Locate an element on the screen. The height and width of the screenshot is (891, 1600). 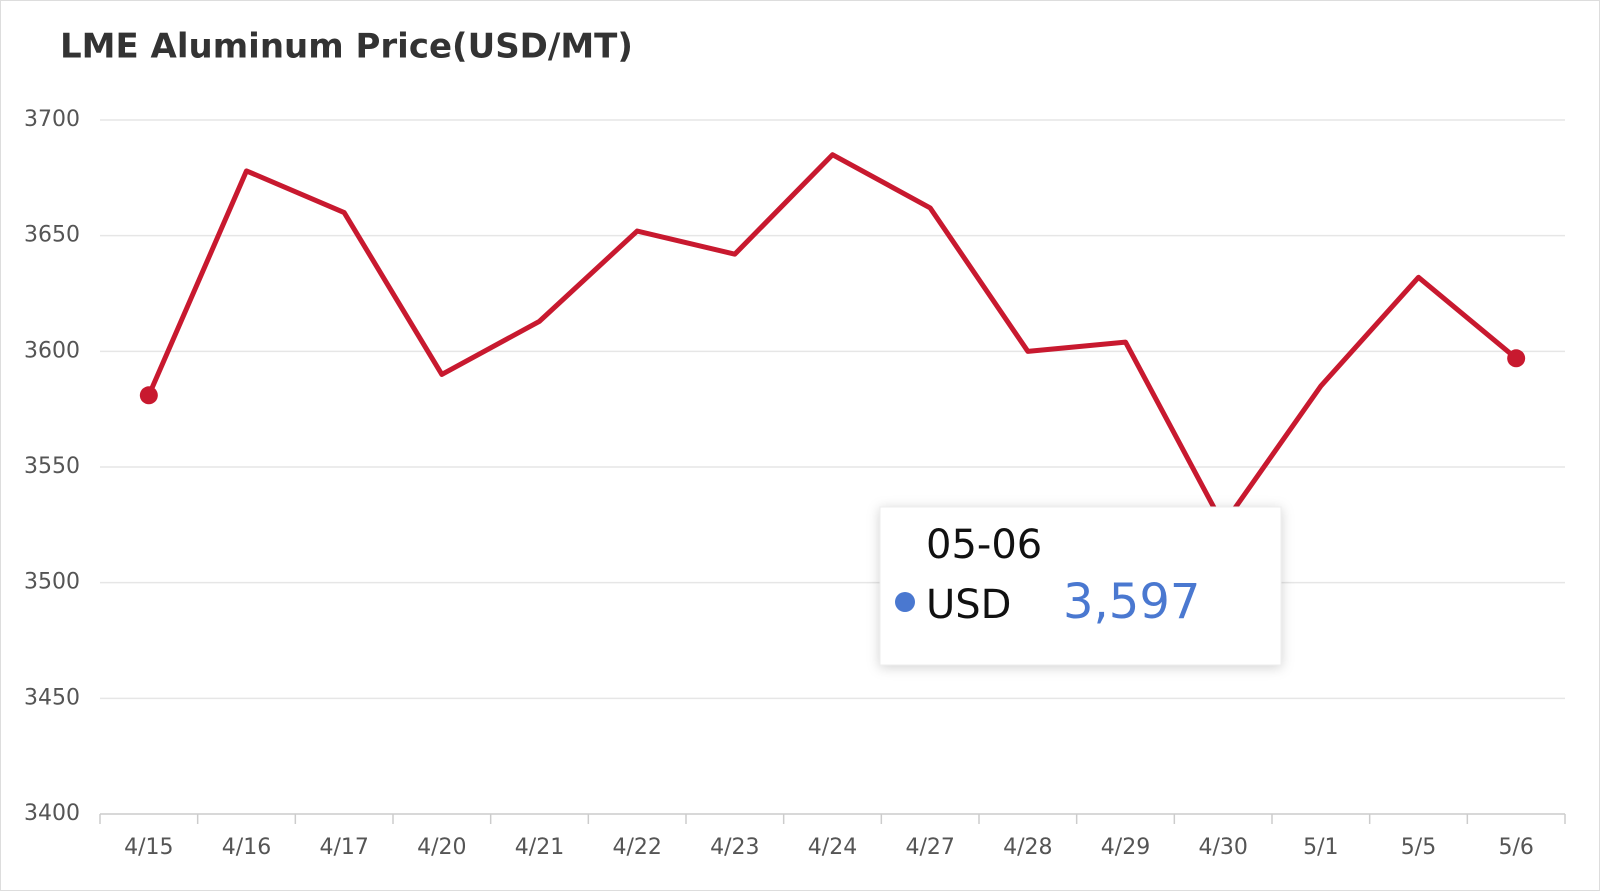
x-tick-label: 4/30 is located at coordinates (1222, 847).